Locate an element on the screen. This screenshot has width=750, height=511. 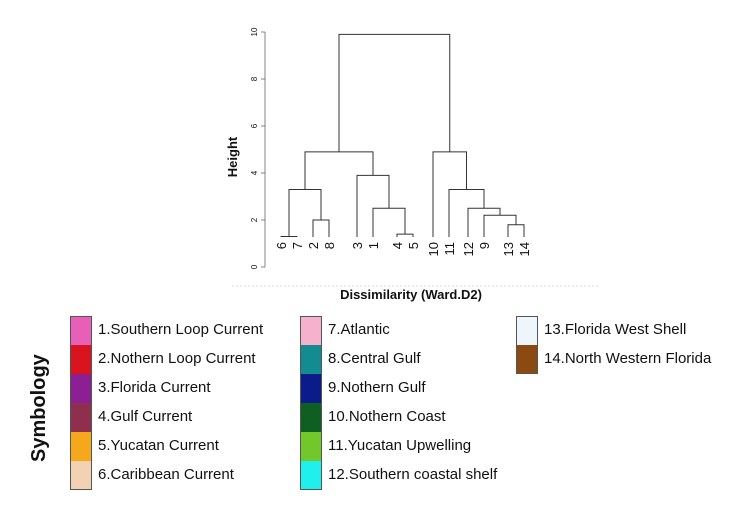
leaf-label: 4 is located at coordinates (397, 245).